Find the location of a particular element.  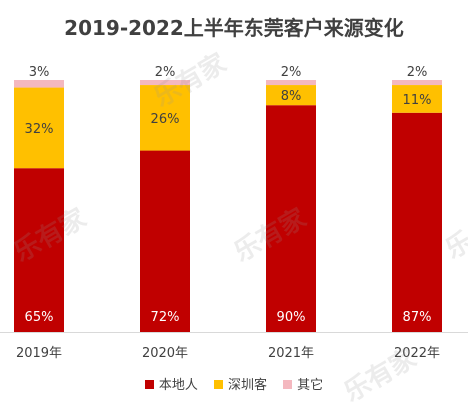

data-label-shenzhen: 8% is located at coordinates (291, 96).